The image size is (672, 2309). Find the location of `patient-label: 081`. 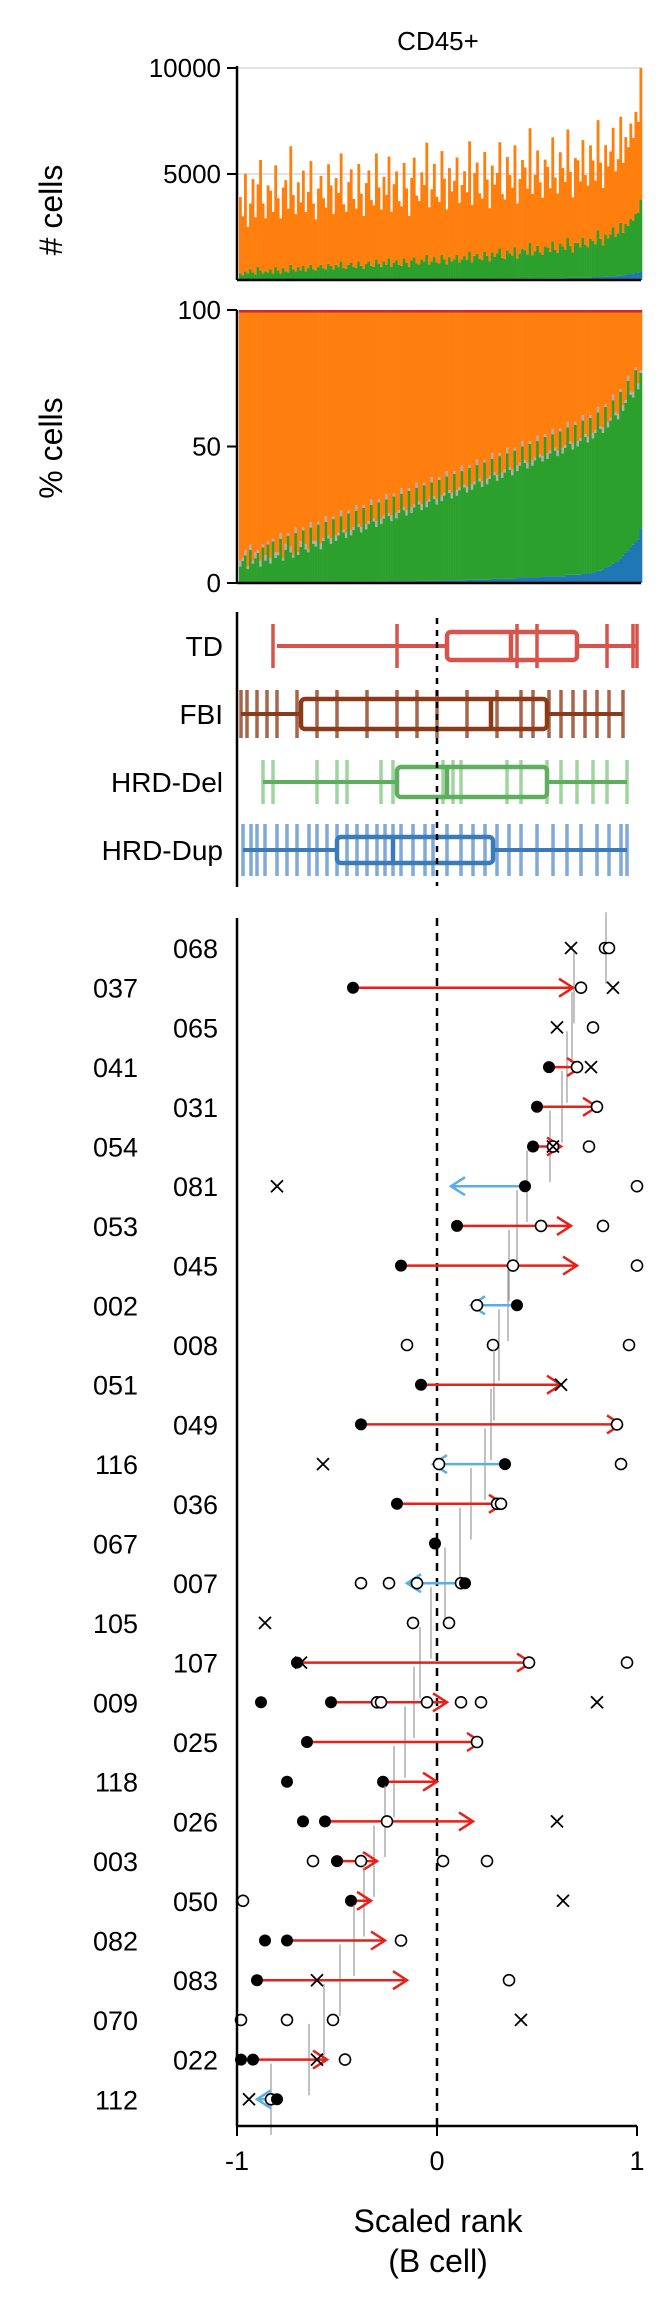

patient-label: 081 is located at coordinates (195, 1187).